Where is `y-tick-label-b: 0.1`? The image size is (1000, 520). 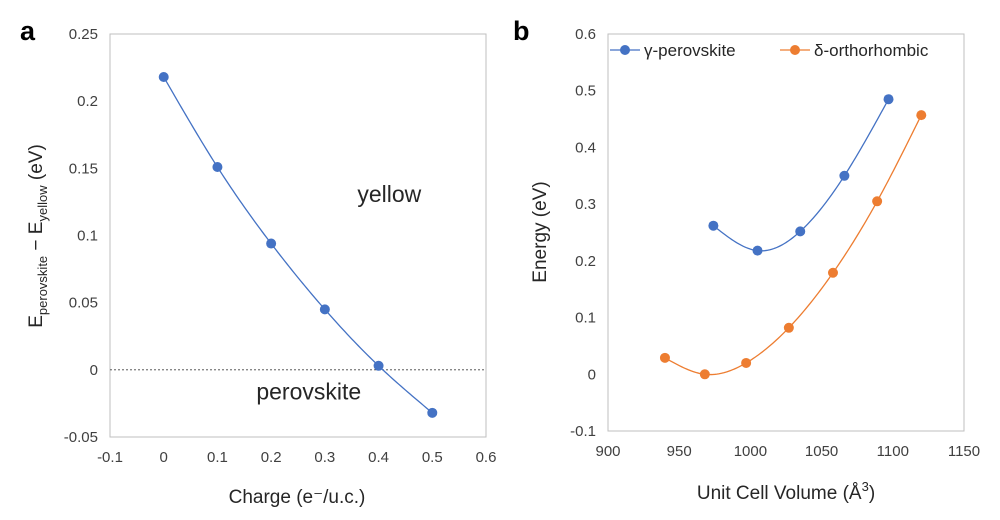
y-tick-label-b: 0.1 is located at coordinates (585, 318).